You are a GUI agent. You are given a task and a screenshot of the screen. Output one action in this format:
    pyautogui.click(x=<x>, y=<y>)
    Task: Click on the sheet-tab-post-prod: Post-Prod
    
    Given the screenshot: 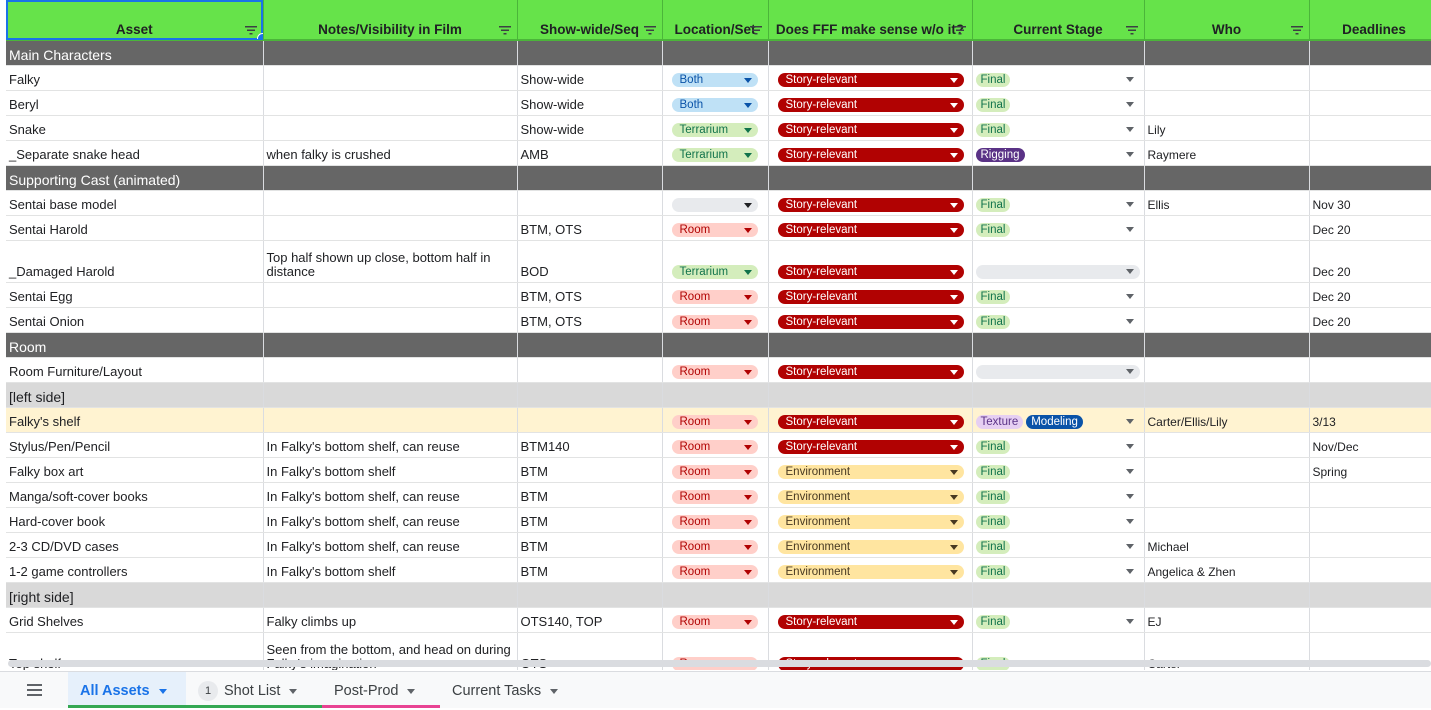 What is the action you would take?
    pyautogui.click(x=381, y=690)
    